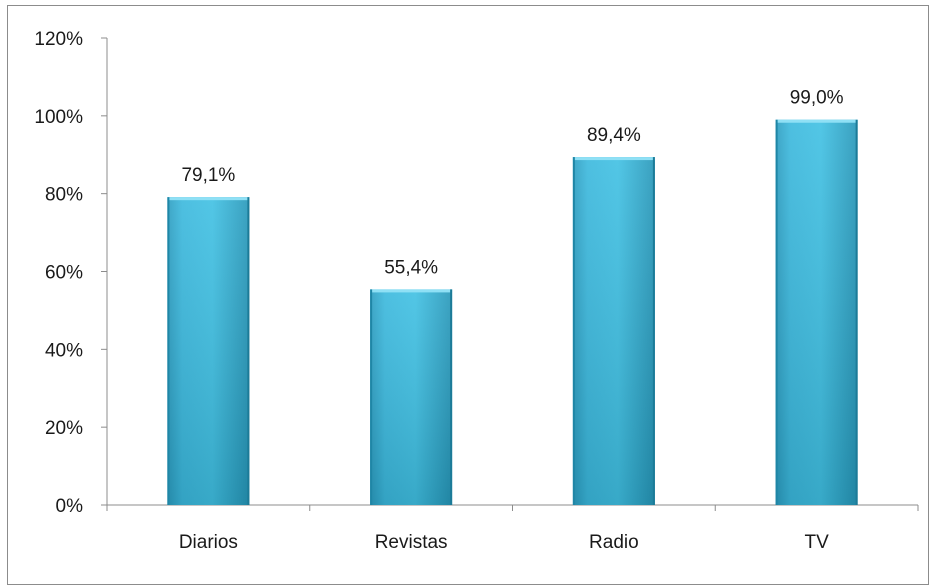 Image resolution: width=932 pixels, height=585 pixels. Describe the element at coordinates (614, 135) in the screenshot. I see `data-label: 89,4%` at that location.